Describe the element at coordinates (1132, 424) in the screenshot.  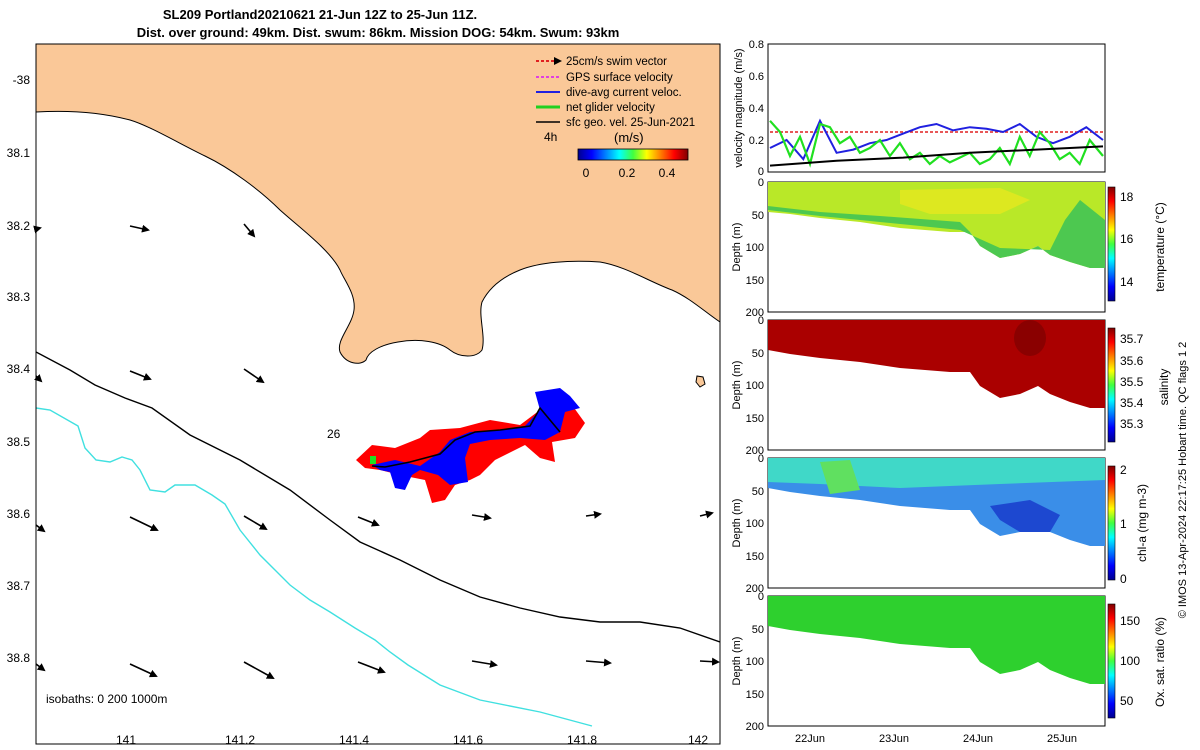
I see `salinity-colorbar-tick: 35.3` at that location.